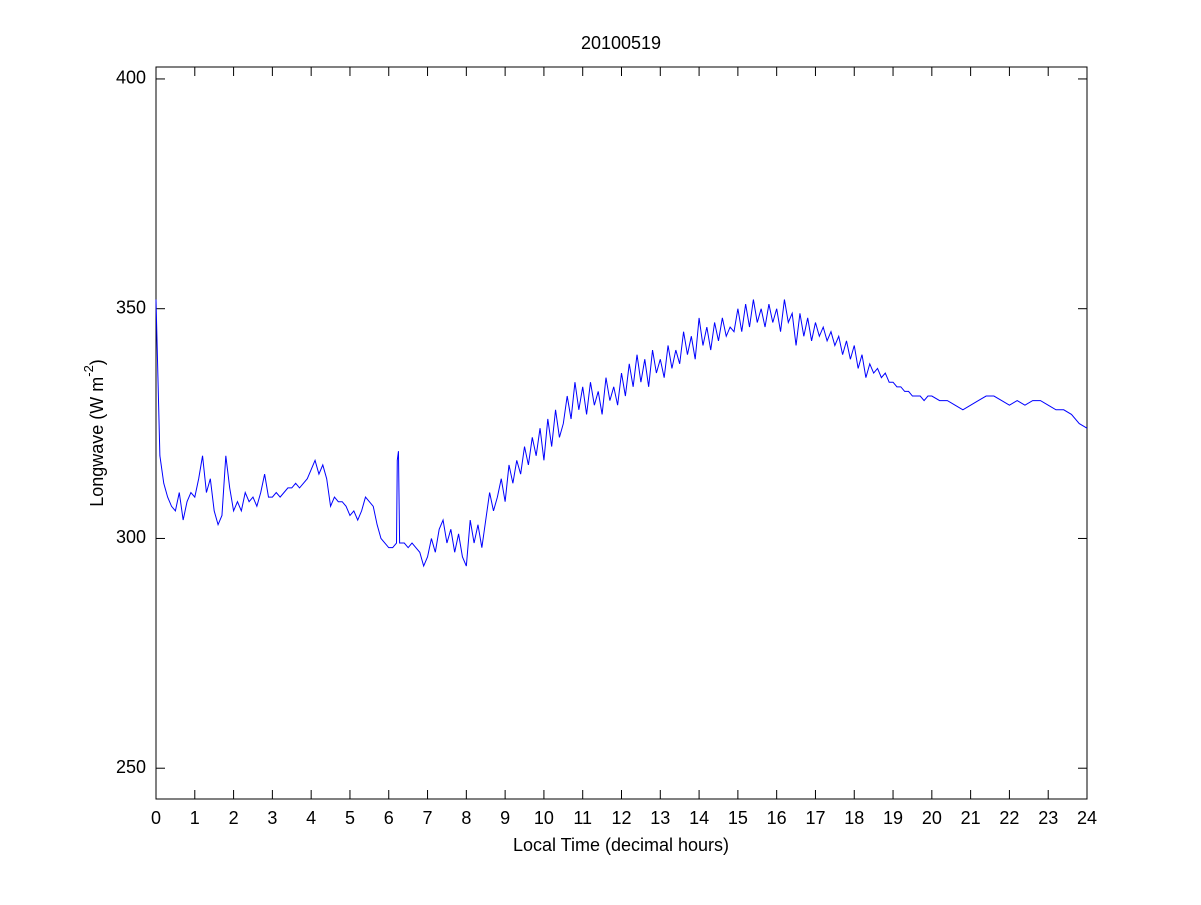 This screenshot has height=905, width=1201. Describe the element at coordinates (131, 307) in the screenshot. I see `y-tick-label: 350` at that location.